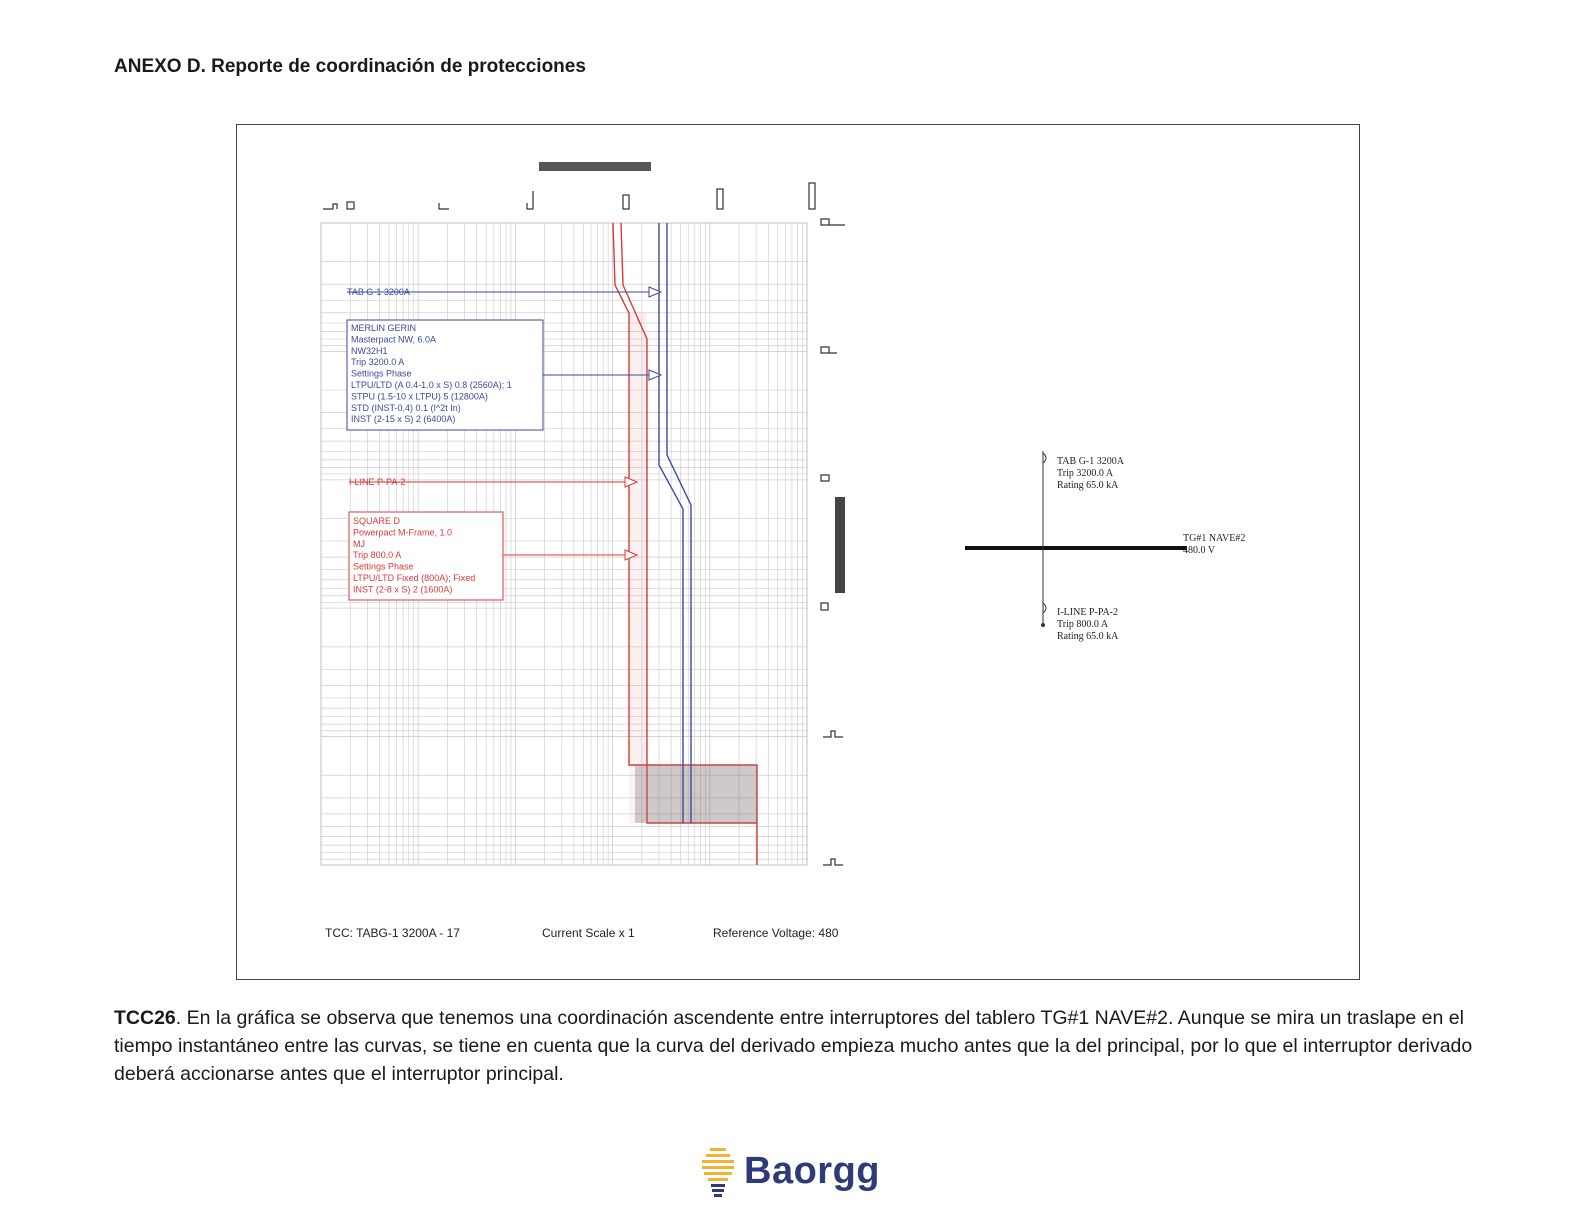 The width and height of the screenshot is (1584, 1224). I want to click on branch-breaker-curve, so click(685, 543).